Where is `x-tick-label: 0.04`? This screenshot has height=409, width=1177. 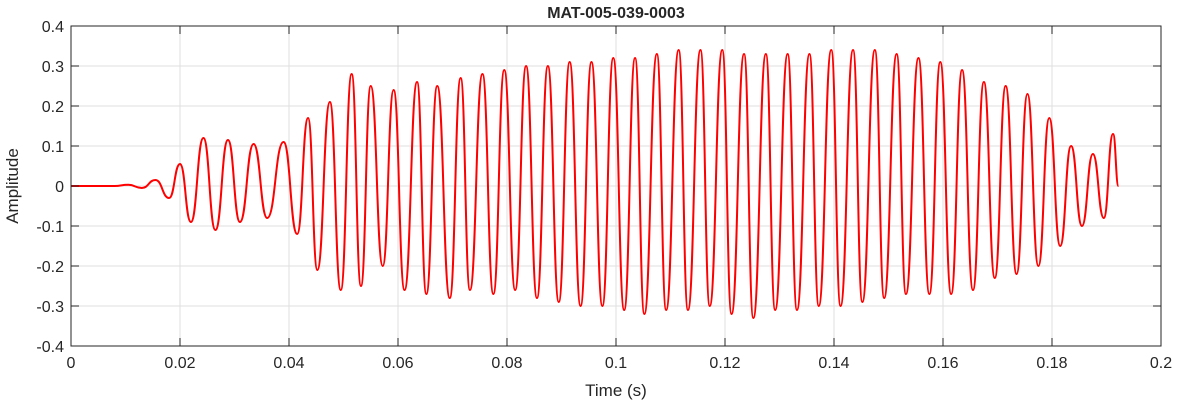 x-tick-label: 0.04 is located at coordinates (288, 363).